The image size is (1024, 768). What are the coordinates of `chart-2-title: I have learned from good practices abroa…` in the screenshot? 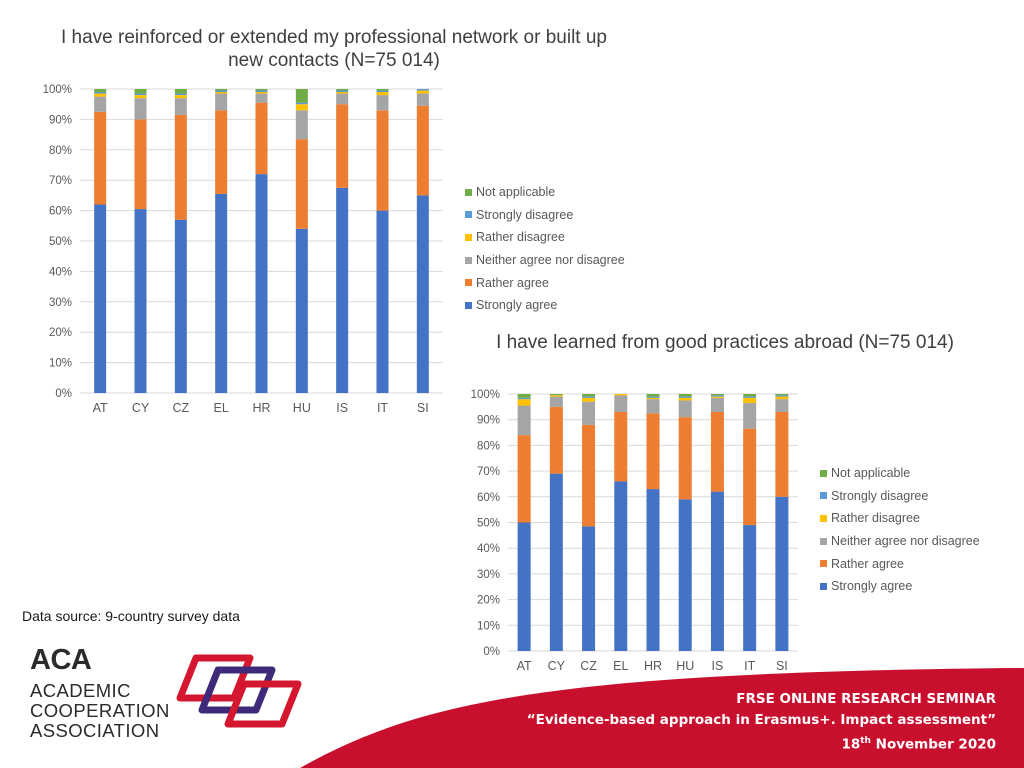 It's located at (725, 342).